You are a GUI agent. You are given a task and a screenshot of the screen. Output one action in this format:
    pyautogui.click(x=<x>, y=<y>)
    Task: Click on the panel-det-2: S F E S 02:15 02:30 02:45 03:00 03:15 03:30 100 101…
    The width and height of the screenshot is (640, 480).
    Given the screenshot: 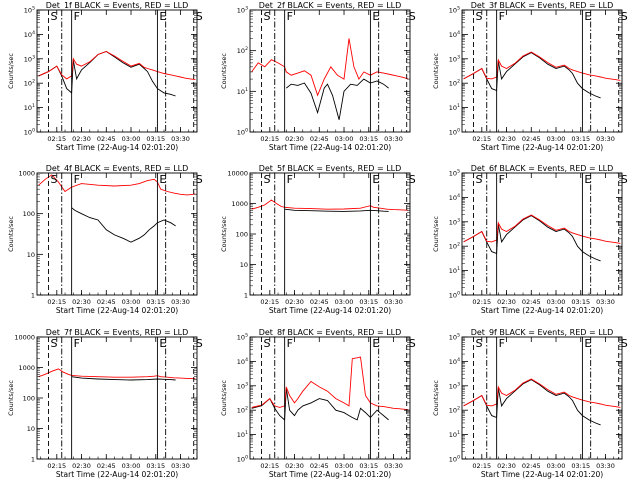 What is the action you would take?
    pyautogui.click(x=318, y=76)
    